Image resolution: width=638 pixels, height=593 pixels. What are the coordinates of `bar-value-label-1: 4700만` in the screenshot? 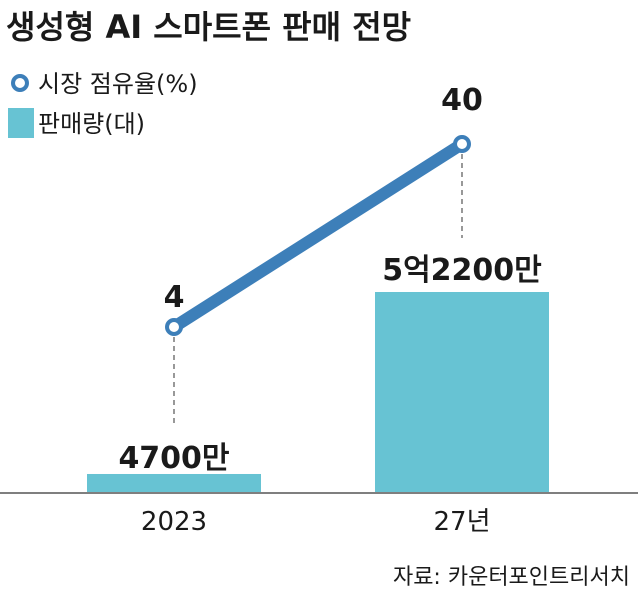 It's located at (173, 458).